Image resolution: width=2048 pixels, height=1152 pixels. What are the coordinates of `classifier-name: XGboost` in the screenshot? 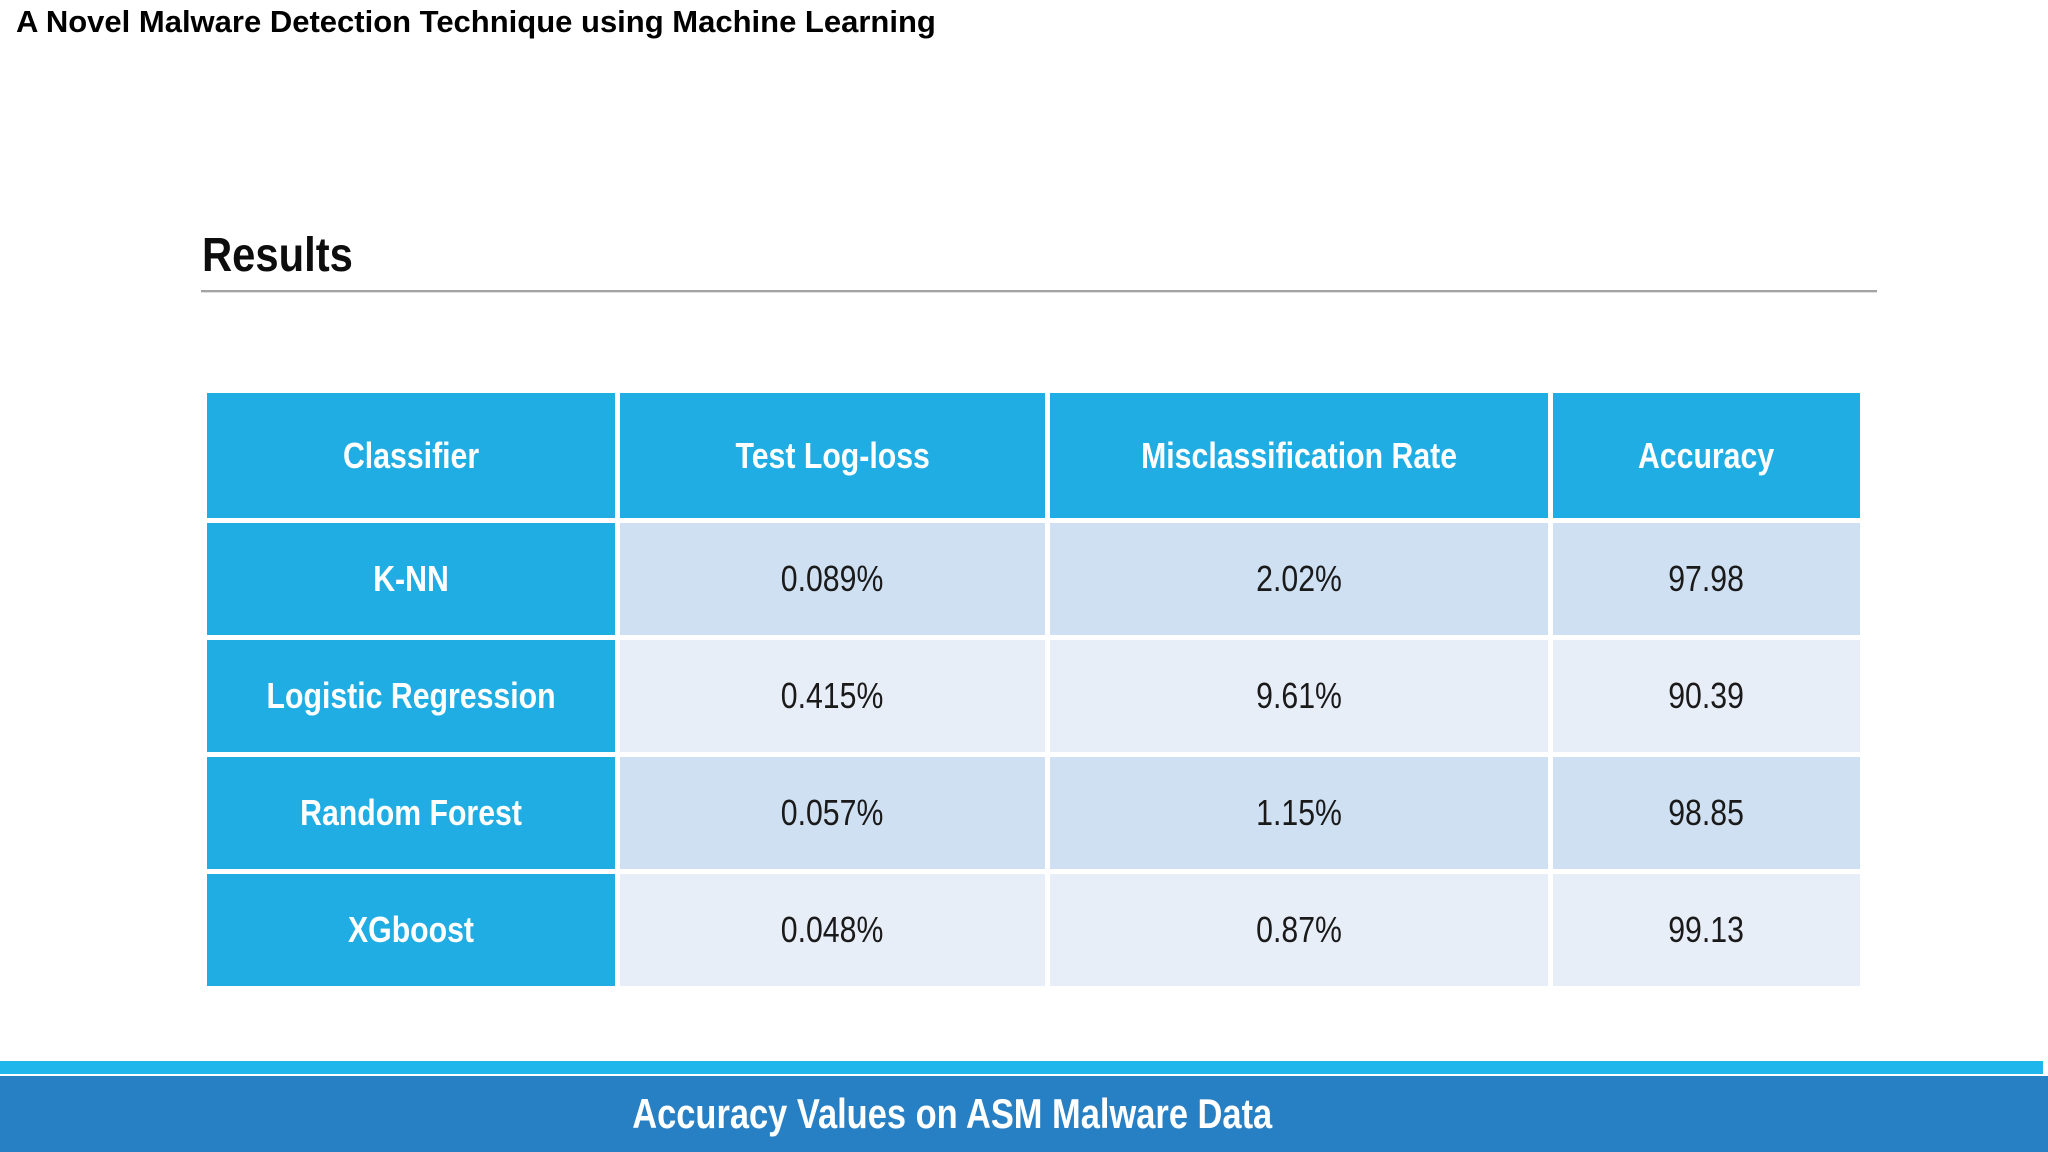 It's located at (411, 929).